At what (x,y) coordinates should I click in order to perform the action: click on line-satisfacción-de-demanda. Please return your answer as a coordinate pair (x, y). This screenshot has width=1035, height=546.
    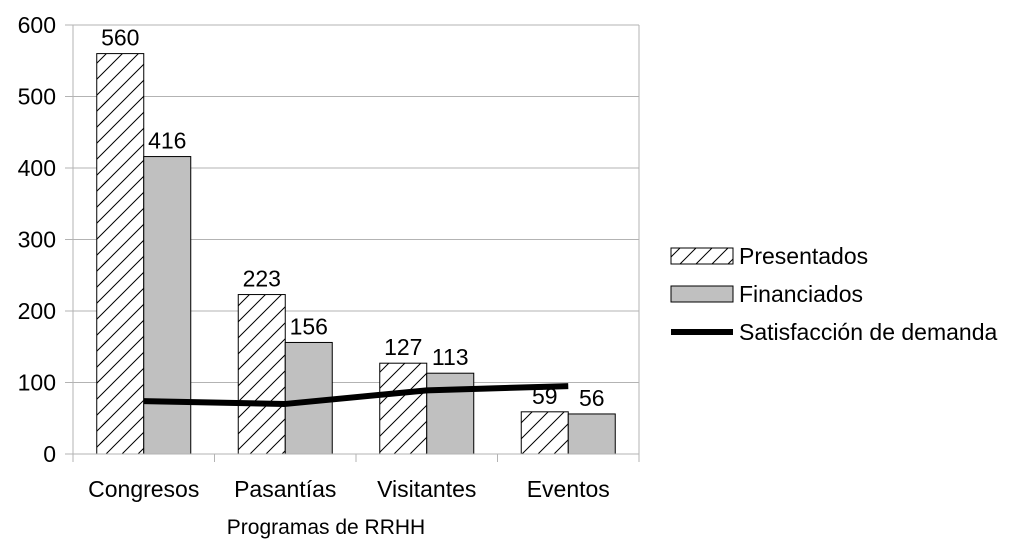
    Looking at the image, I should click on (356, 395).